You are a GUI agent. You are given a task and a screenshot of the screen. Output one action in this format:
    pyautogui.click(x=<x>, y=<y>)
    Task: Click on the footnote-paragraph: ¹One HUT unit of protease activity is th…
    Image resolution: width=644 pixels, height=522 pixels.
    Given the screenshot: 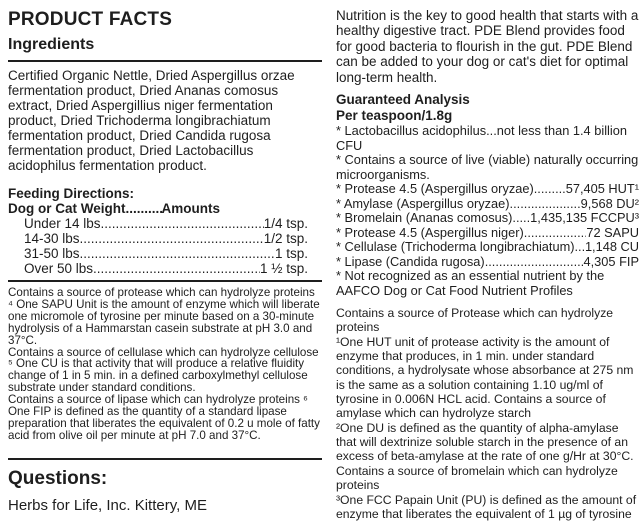 What is the action you would take?
    pyautogui.click(x=485, y=377)
    